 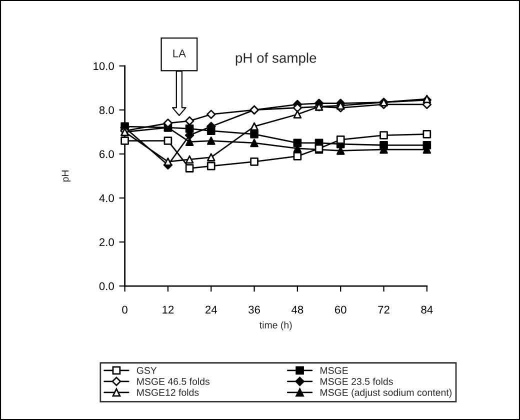 I want to click on legend-label: MSGE, so click(x=334, y=370).